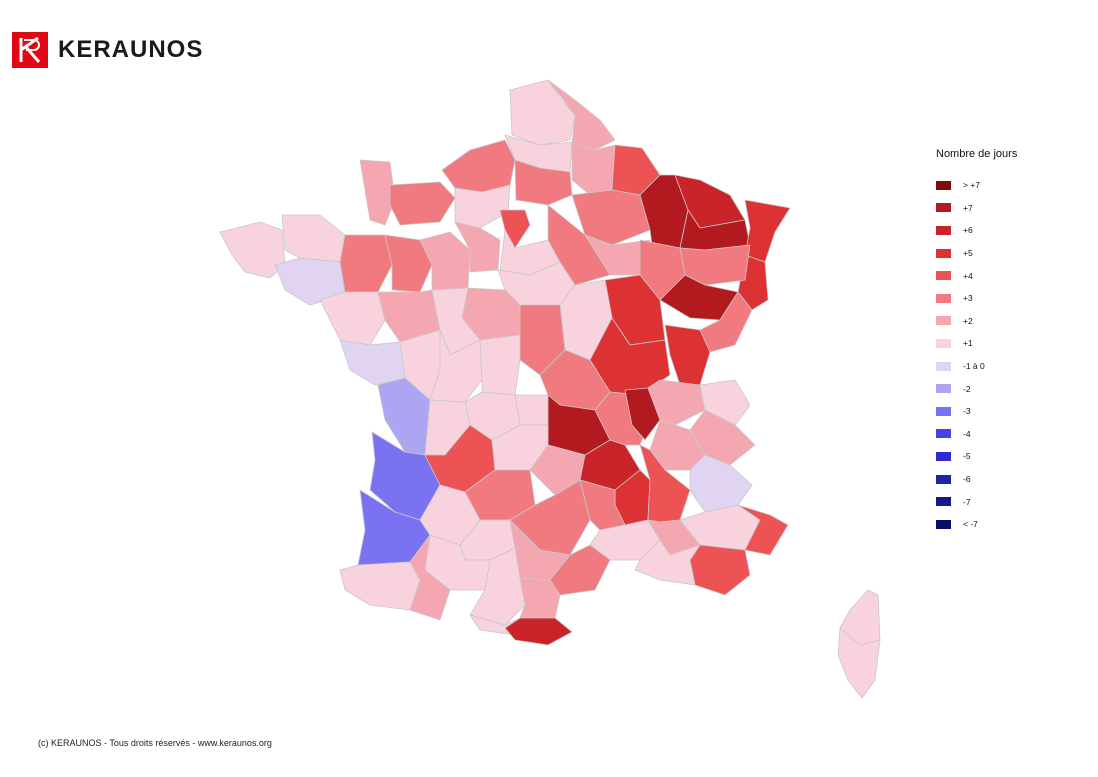  Describe the element at coordinates (500, 365) in the screenshot. I see `region-indre` at that location.